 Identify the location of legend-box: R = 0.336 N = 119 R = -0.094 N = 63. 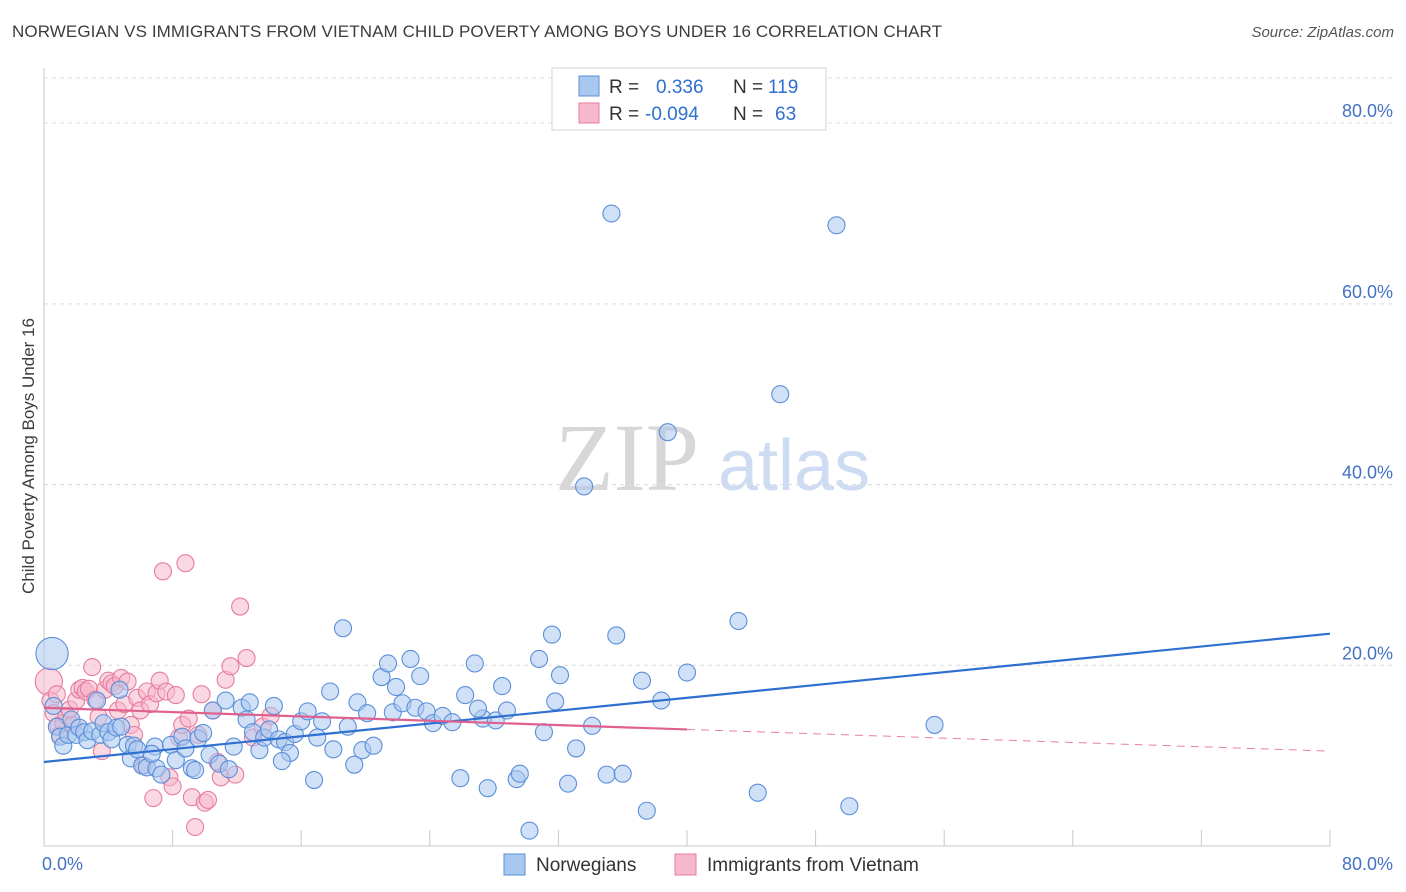
(689, 99).